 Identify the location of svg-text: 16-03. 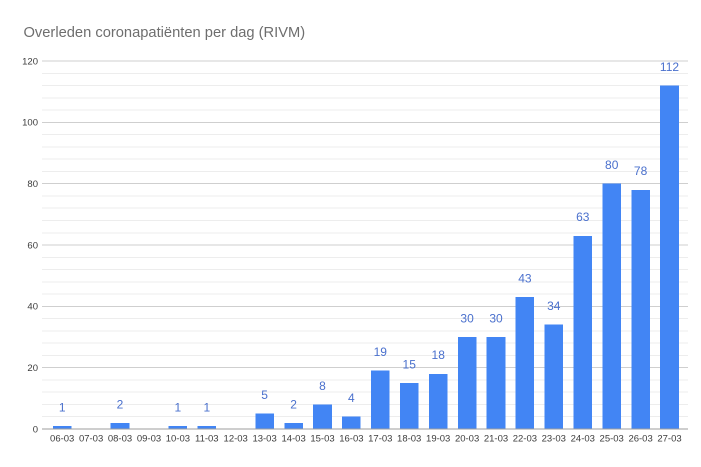
(351, 439).